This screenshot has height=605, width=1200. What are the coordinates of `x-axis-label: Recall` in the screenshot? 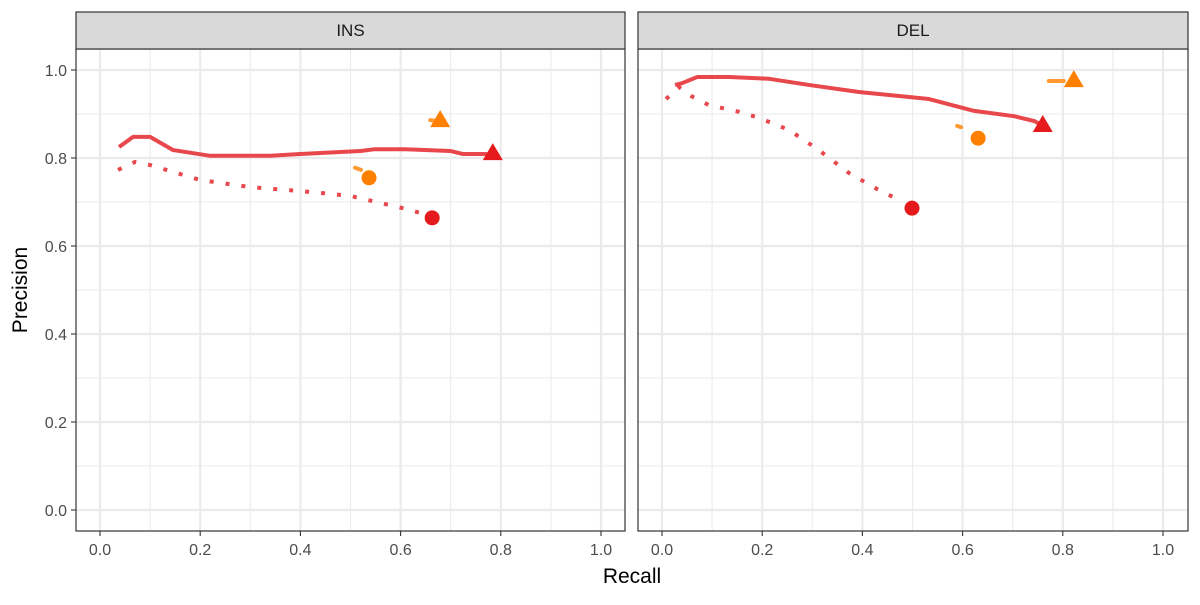 It's located at (632, 576).